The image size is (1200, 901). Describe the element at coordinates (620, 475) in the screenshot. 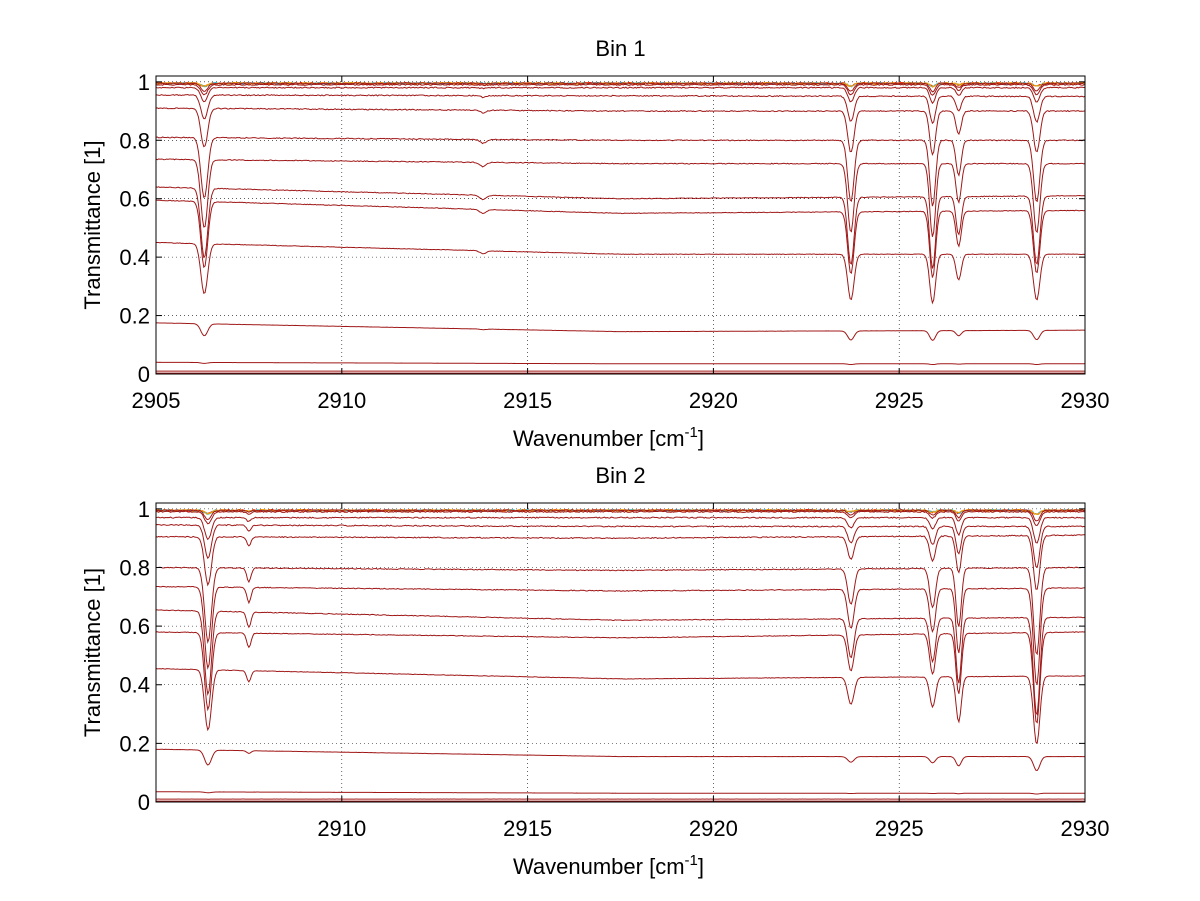

I see `chart-title: Bin 2` at that location.